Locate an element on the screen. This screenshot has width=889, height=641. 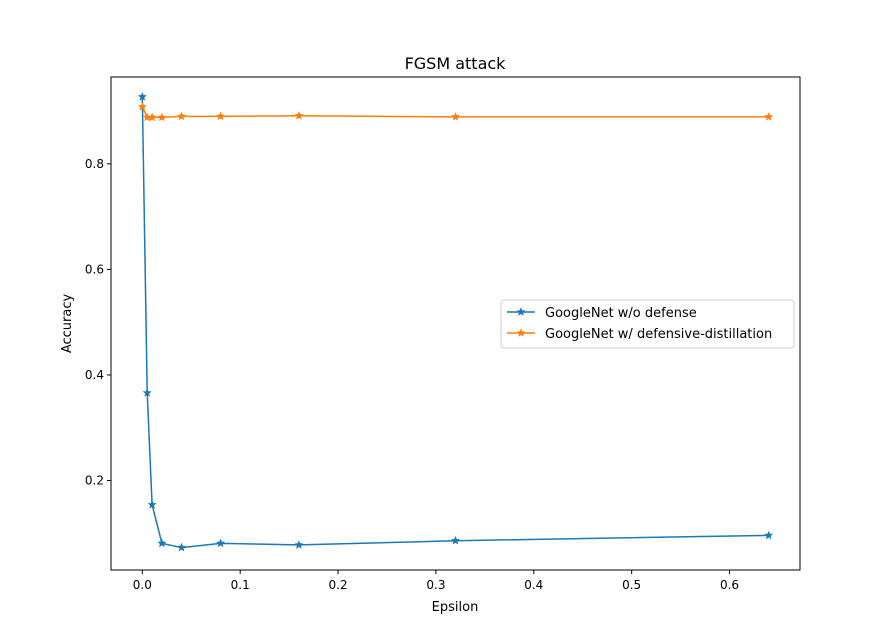
x-tick-label: 0.6 is located at coordinates (729, 585).